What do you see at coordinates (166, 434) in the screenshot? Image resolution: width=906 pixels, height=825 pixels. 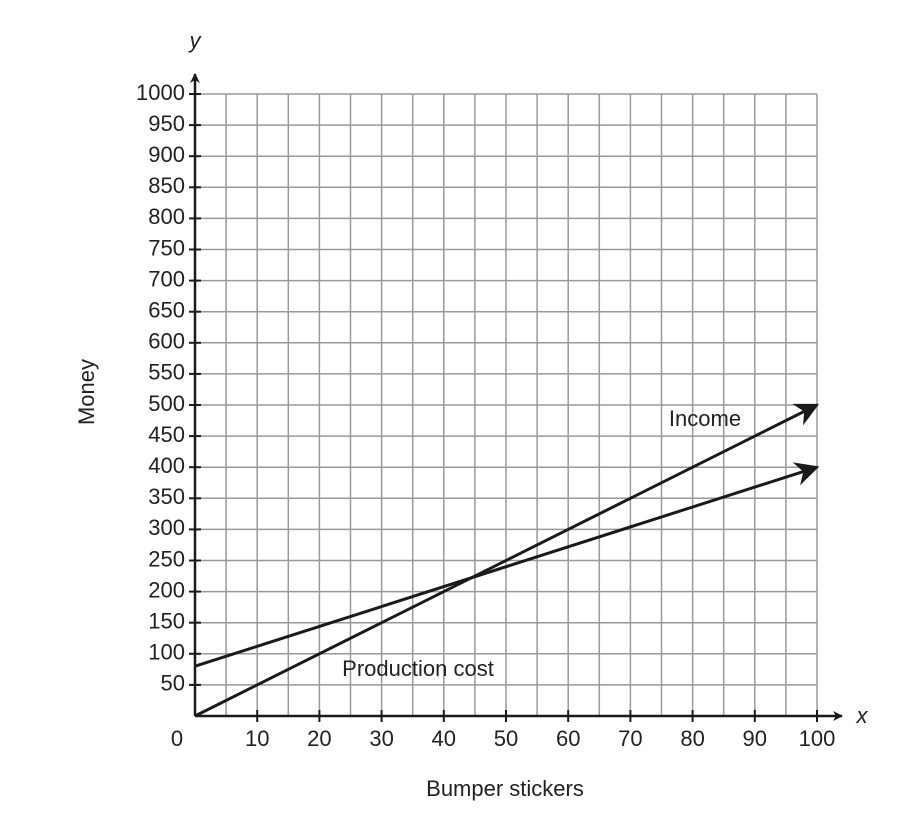 I see `y-tick-label: 450` at bounding box center [166, 434].